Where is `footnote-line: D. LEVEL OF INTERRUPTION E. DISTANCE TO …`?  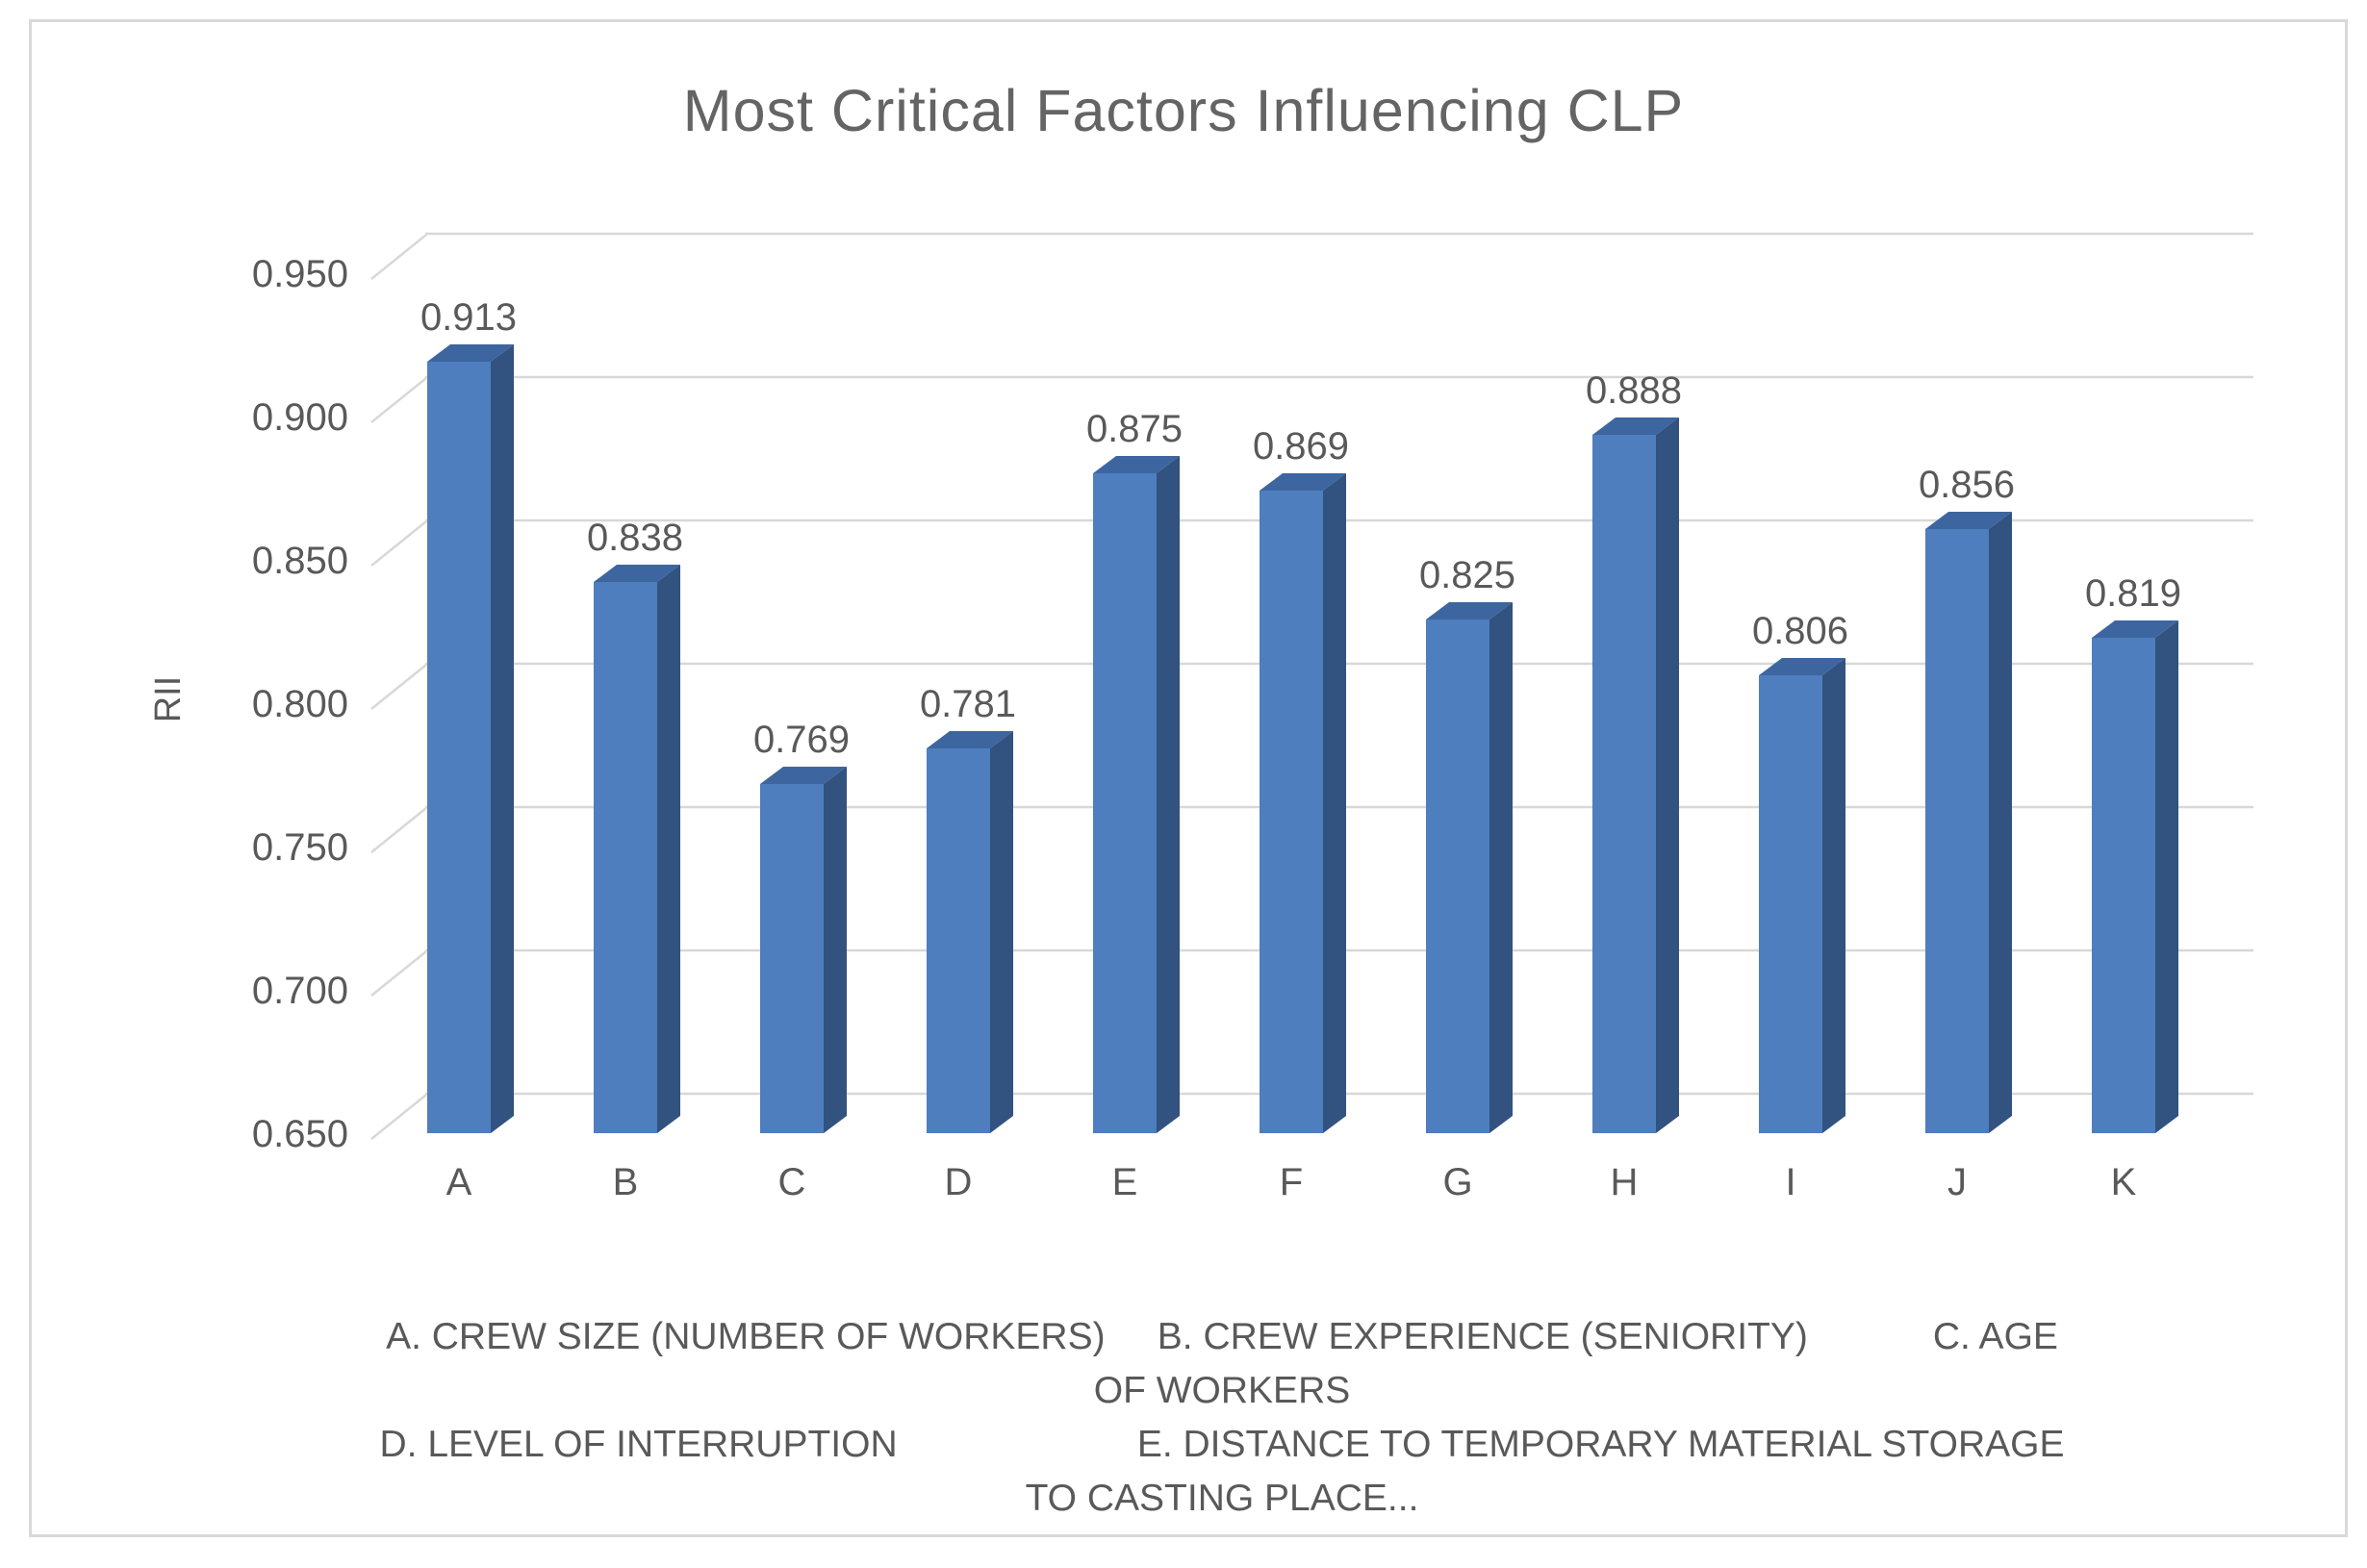 footnote-line: D. LEVEL OF INTERRUPTION E. DISTANCE TO … is located at coordinates (1222, 1444).